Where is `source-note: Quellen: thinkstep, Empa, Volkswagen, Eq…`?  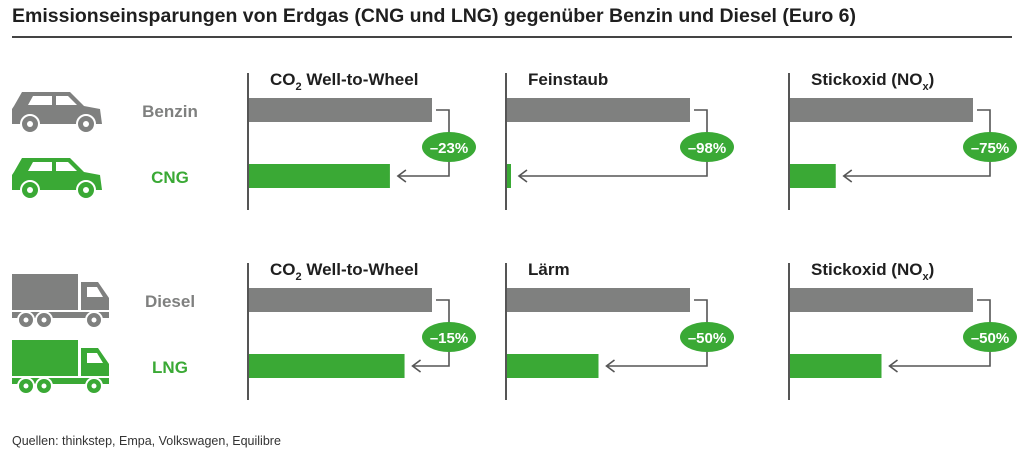 source-note: Quellen: thinkstep, Empa, Volkswagen, Eq… is located at coordinates (146, 441).